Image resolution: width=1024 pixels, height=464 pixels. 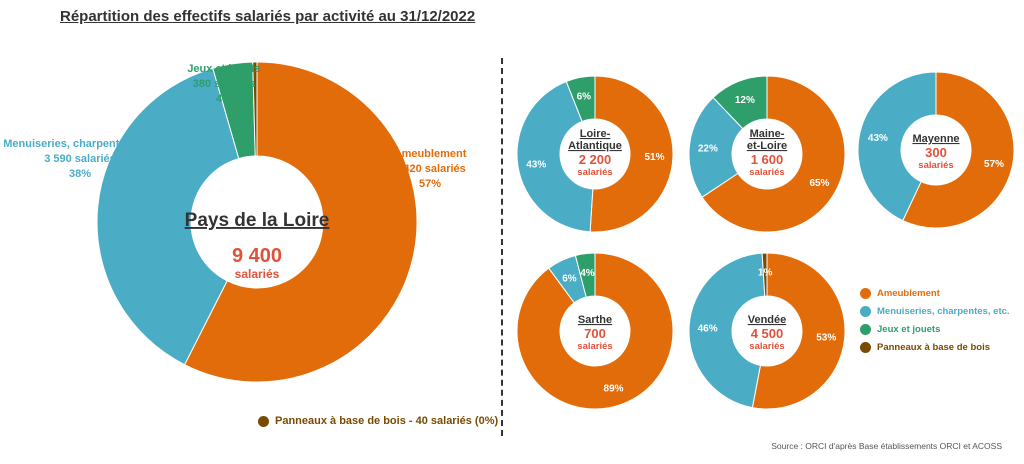 I want to click on total-count: 1 600, so click(x=767, y=159).